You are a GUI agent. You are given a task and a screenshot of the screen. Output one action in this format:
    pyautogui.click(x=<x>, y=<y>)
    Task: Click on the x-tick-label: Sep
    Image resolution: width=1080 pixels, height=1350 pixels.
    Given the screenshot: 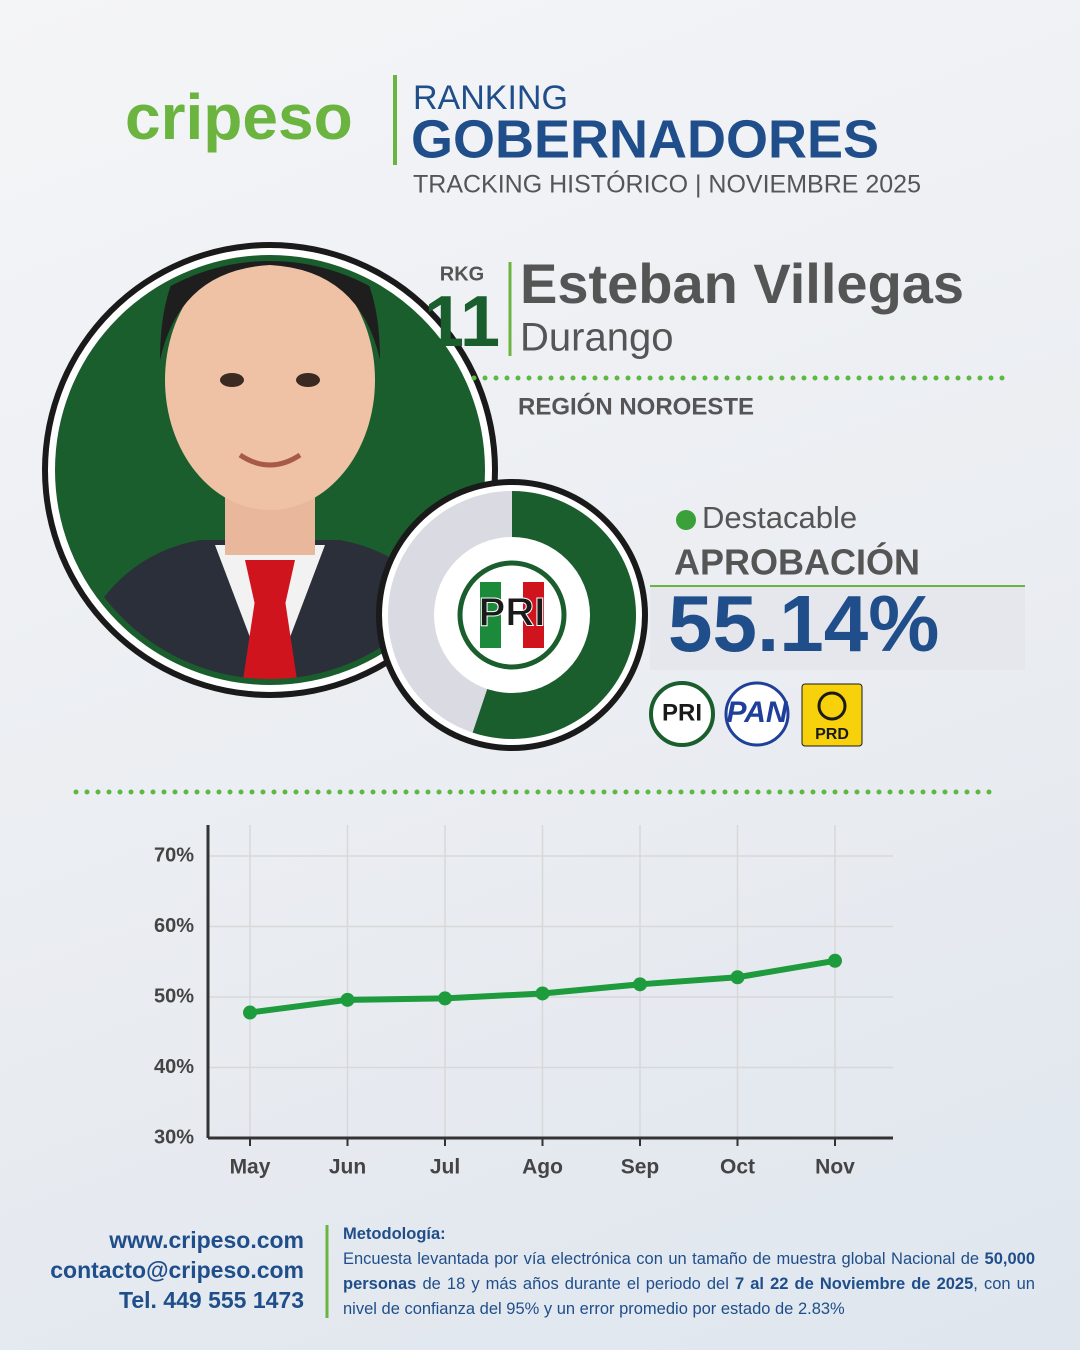 What is the action you would take?
    pyautogui.click(x=640, y=1167)
    